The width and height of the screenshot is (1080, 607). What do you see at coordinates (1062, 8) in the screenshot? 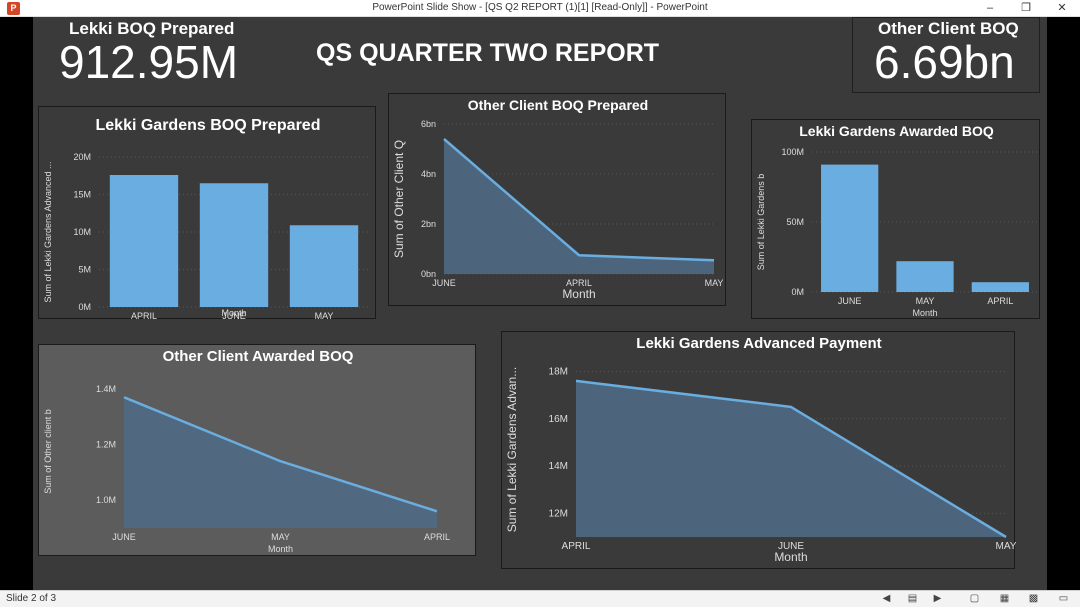
I see `close-icon: ✕` at bounding box center [1062, 8].